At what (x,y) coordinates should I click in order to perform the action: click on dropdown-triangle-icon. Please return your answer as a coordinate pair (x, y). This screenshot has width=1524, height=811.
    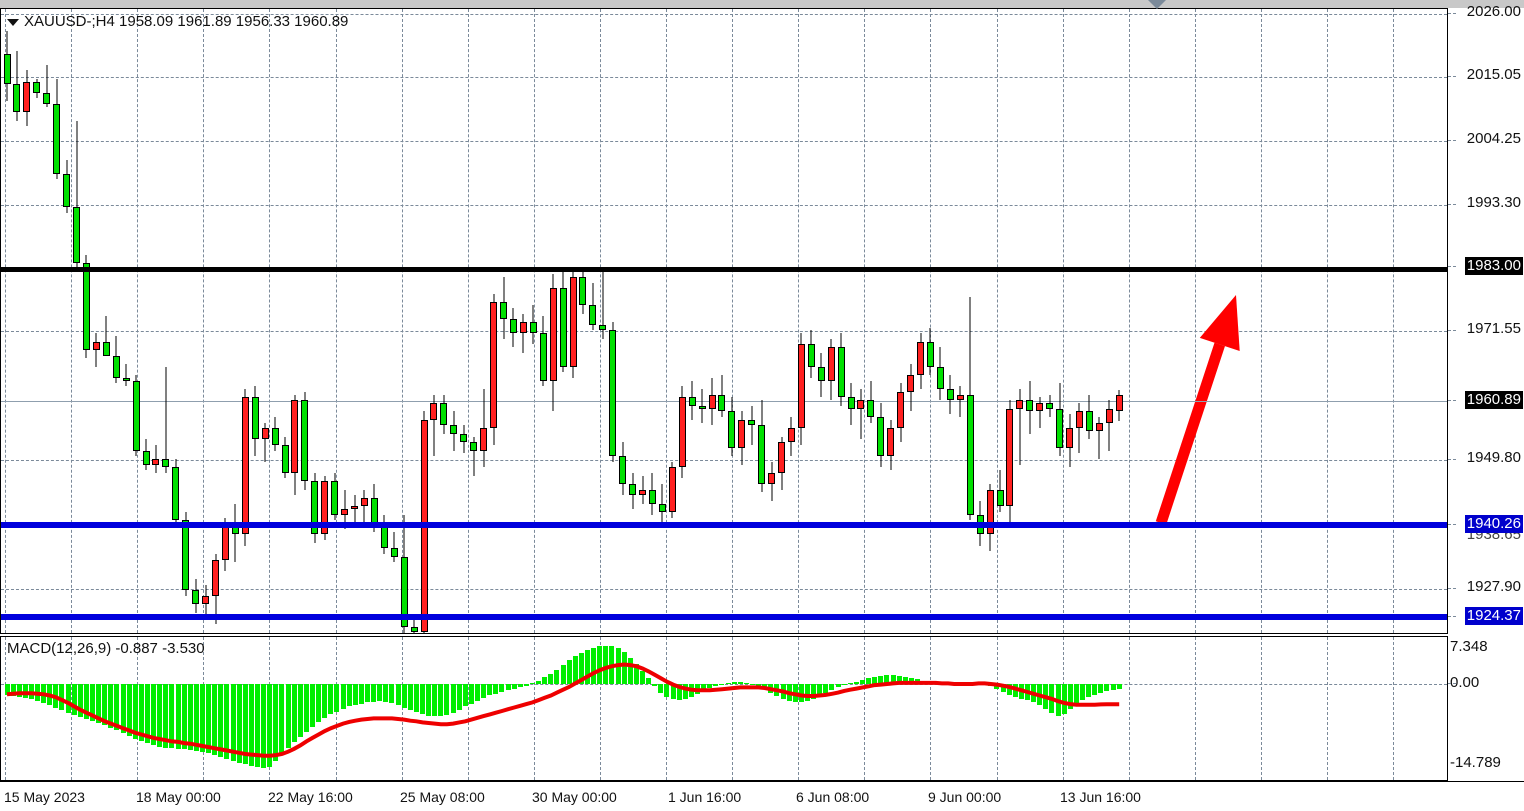
    Looking at the image, I should click on (13, 22).